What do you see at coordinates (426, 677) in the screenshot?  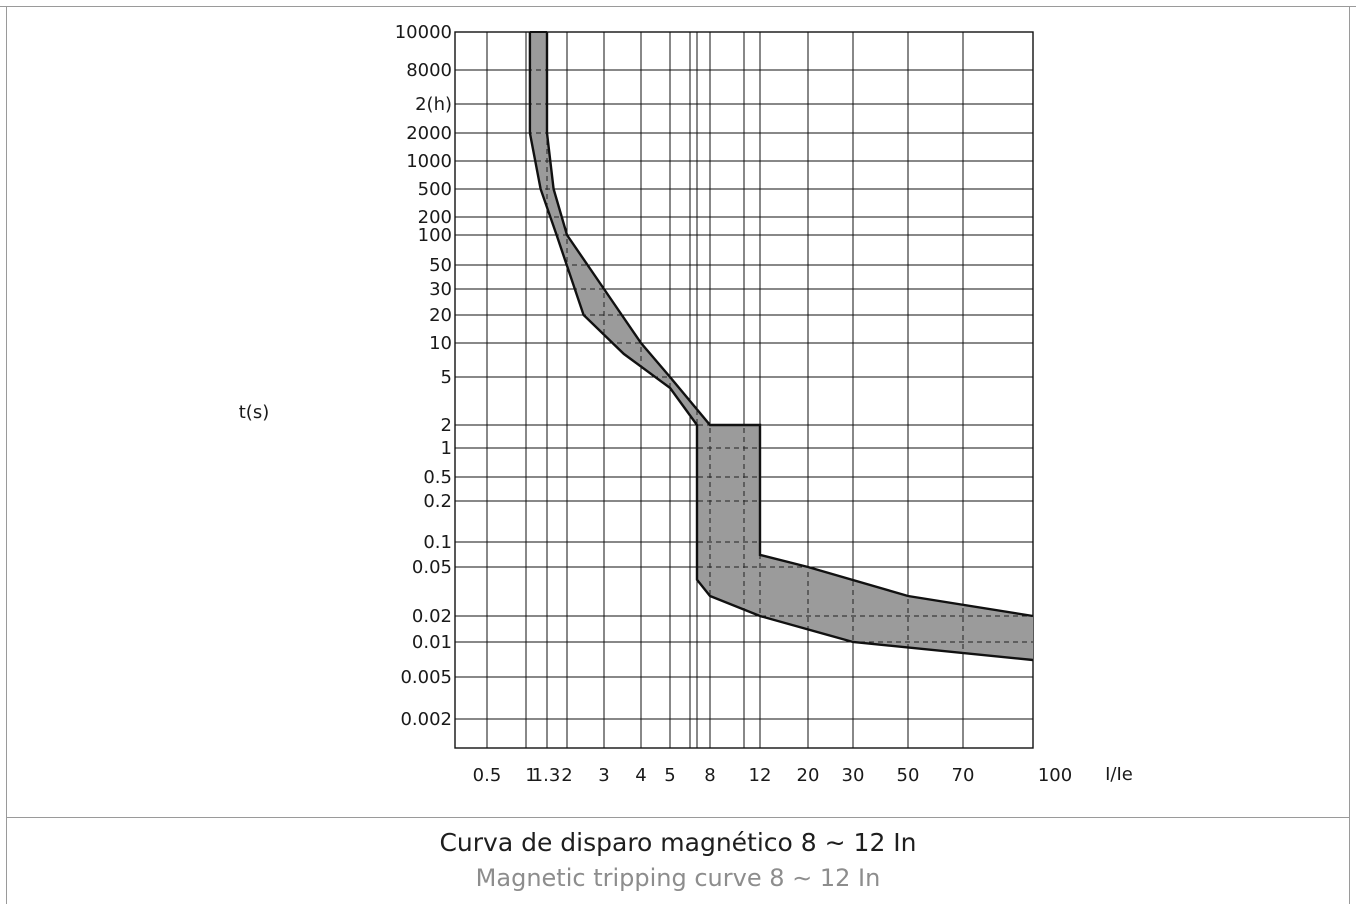 I see `y-tick-label: 0.005` at bounding box center [426, 677].